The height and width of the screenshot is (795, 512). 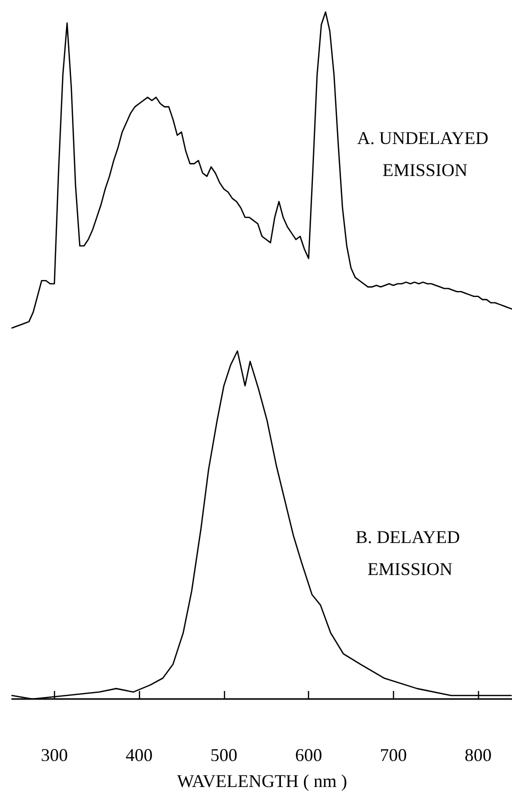 I want to click on x-tick-label: 600, so click(x=308, y=755).